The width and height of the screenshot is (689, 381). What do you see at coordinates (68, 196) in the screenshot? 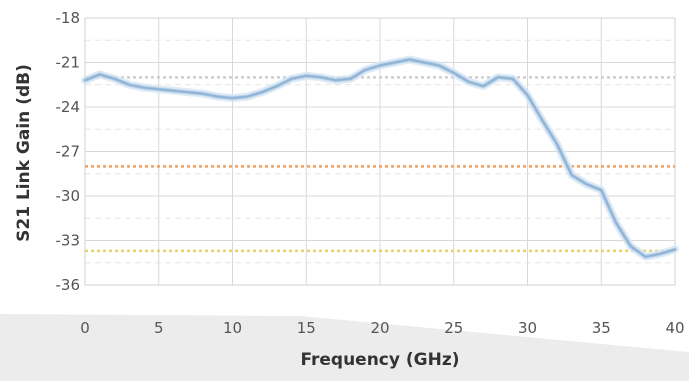
I see `y-tick-label-4: -30` at bounding box center [68, 196].